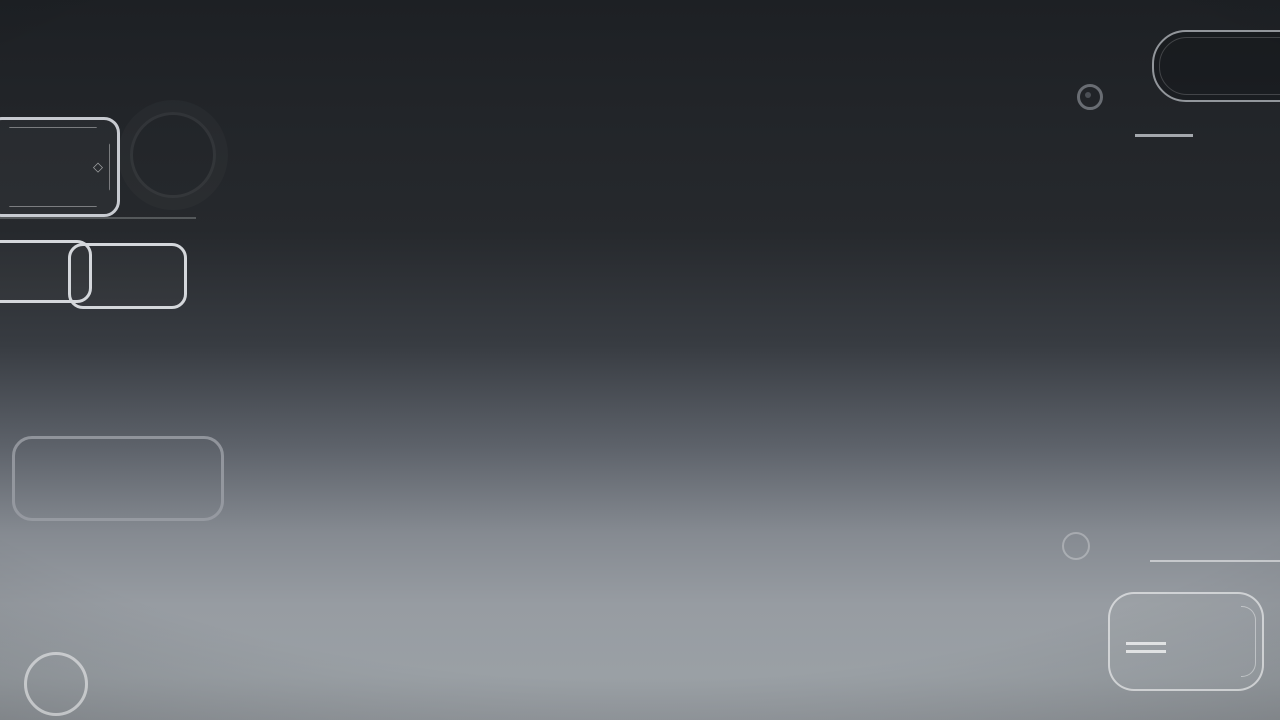 This screenshot has height=720, width=1280. What do you see at coordinates (118, 478) in the screenshot?
I see `tmo-ticker-box` at bounding box center [118, 478].